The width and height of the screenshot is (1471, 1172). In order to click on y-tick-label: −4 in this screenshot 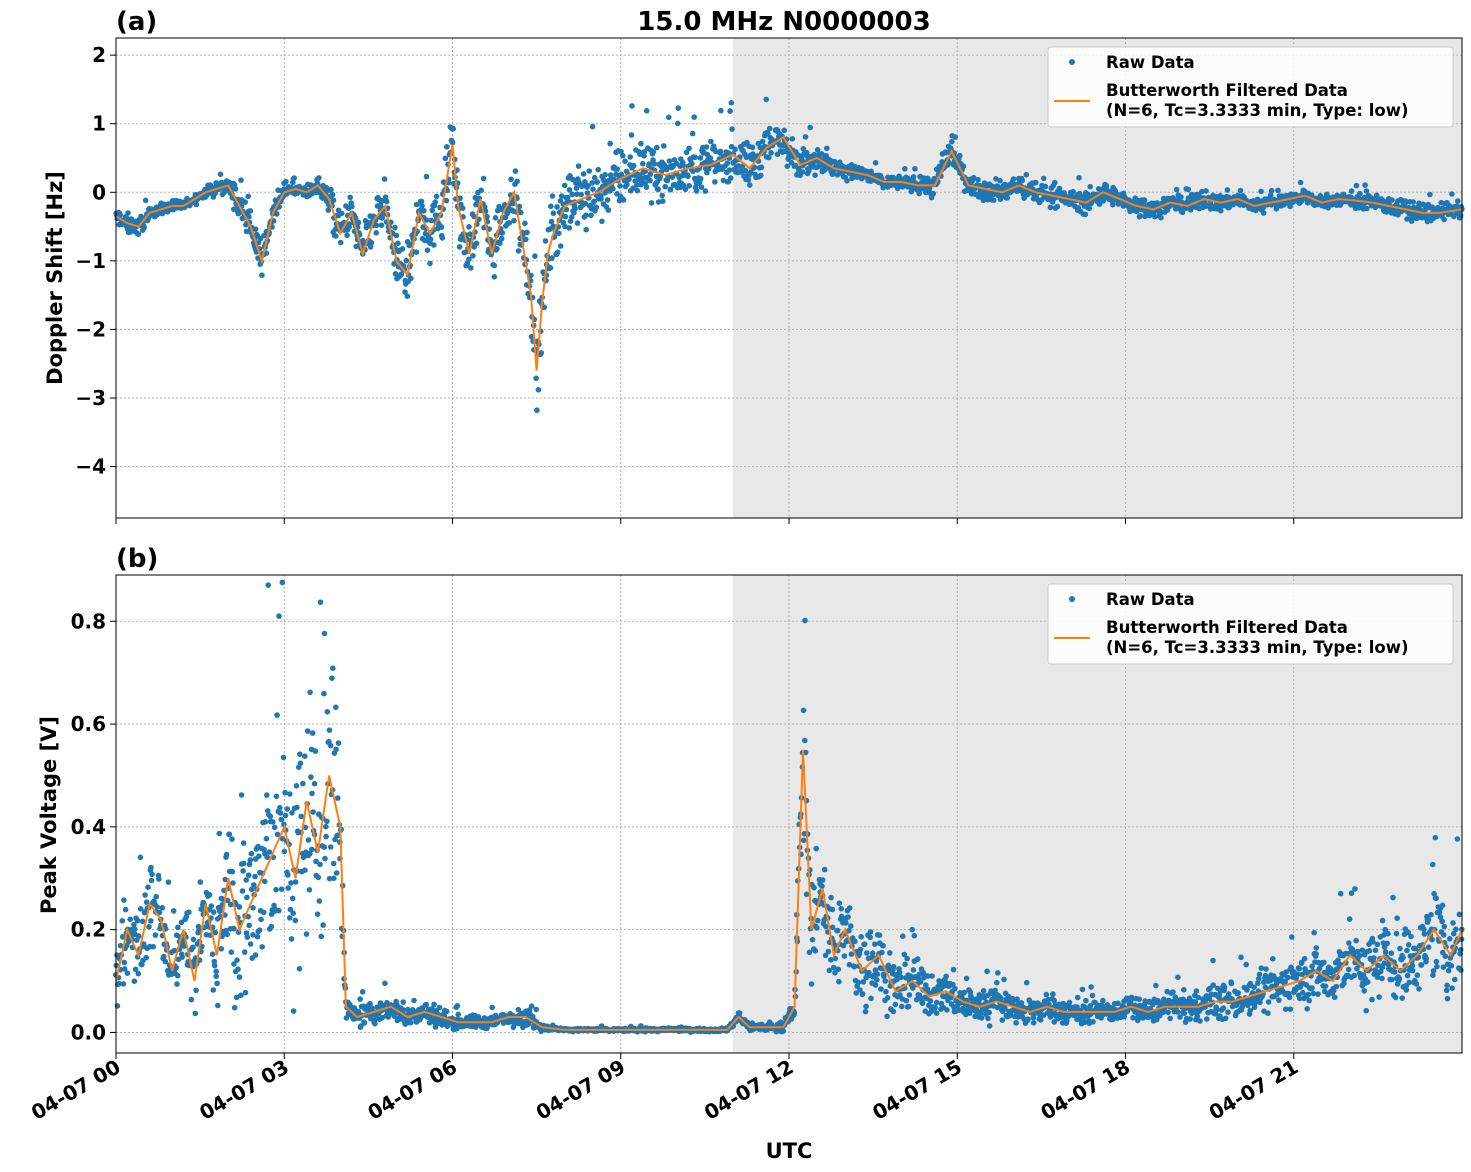, I will do `click(90, 467)`.